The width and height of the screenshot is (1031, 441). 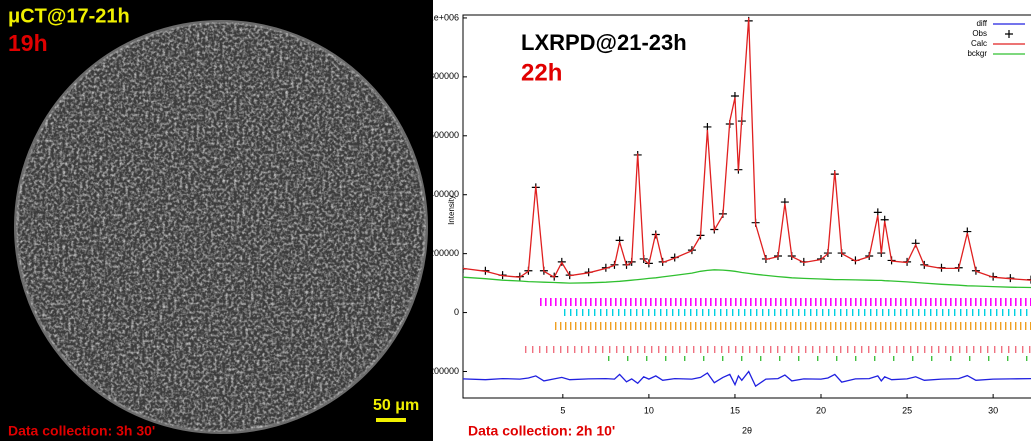 What do you see at coordinates (735, 410) in the screenshot?
I see `x-tick-label: 15` at bounding box center [735, 410].